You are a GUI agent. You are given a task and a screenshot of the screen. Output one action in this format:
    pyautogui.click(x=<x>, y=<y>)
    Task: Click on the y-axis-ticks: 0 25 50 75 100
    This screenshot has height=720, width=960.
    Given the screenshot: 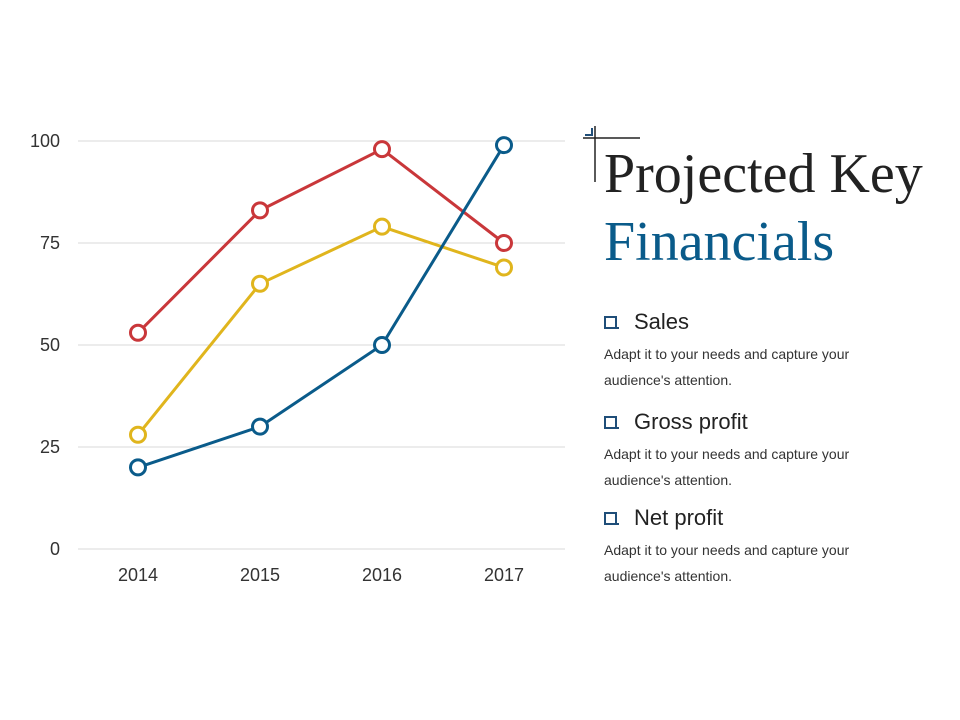 What is the action you would take?
    pyautogui.click(x=45, y=345)
    